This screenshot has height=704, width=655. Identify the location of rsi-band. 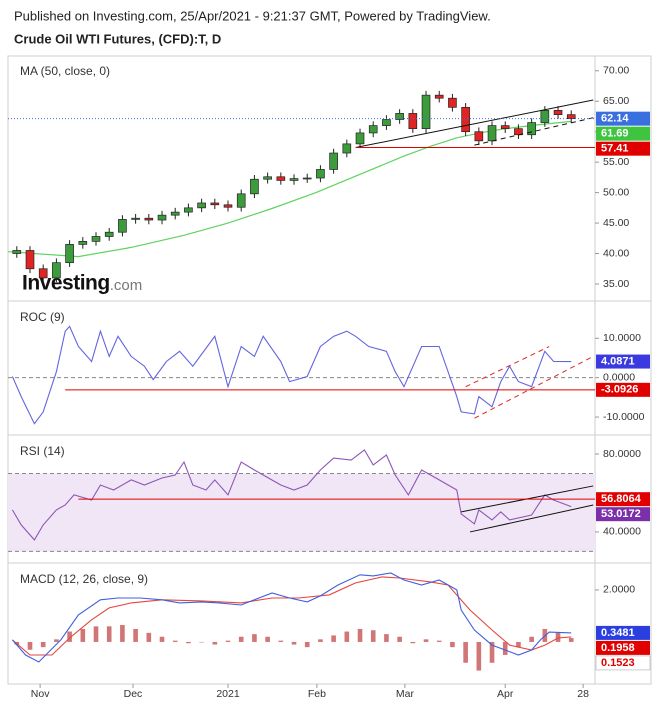
(301, 512).